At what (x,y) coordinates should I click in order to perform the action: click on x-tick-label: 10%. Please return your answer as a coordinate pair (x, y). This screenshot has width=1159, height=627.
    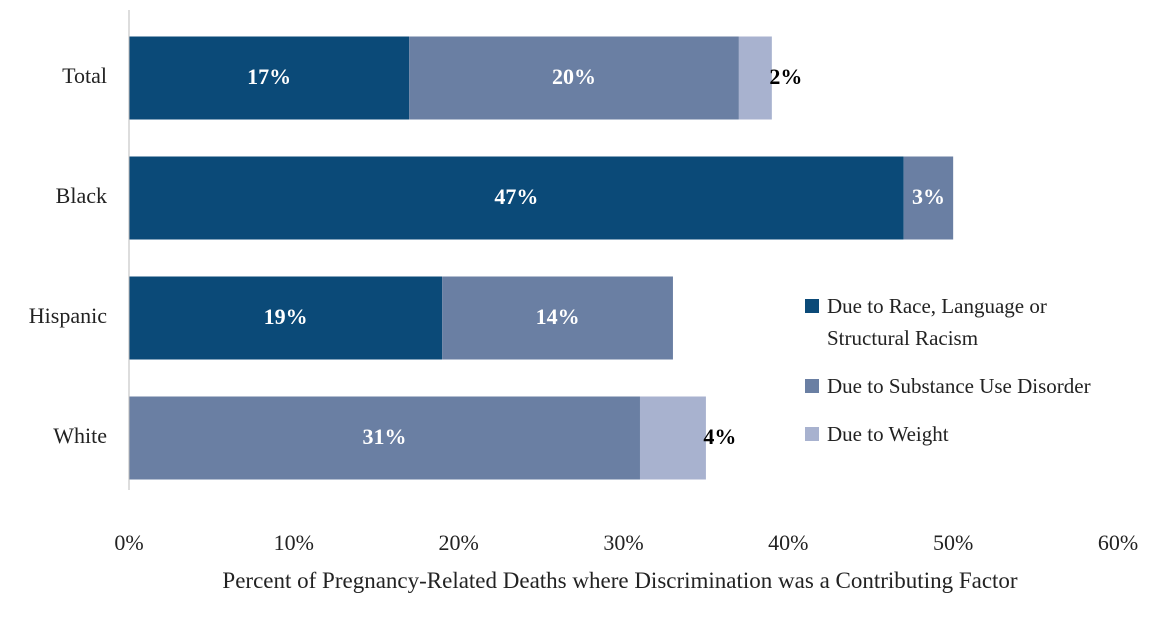
    Looking at the image, I should click on (294, 542).